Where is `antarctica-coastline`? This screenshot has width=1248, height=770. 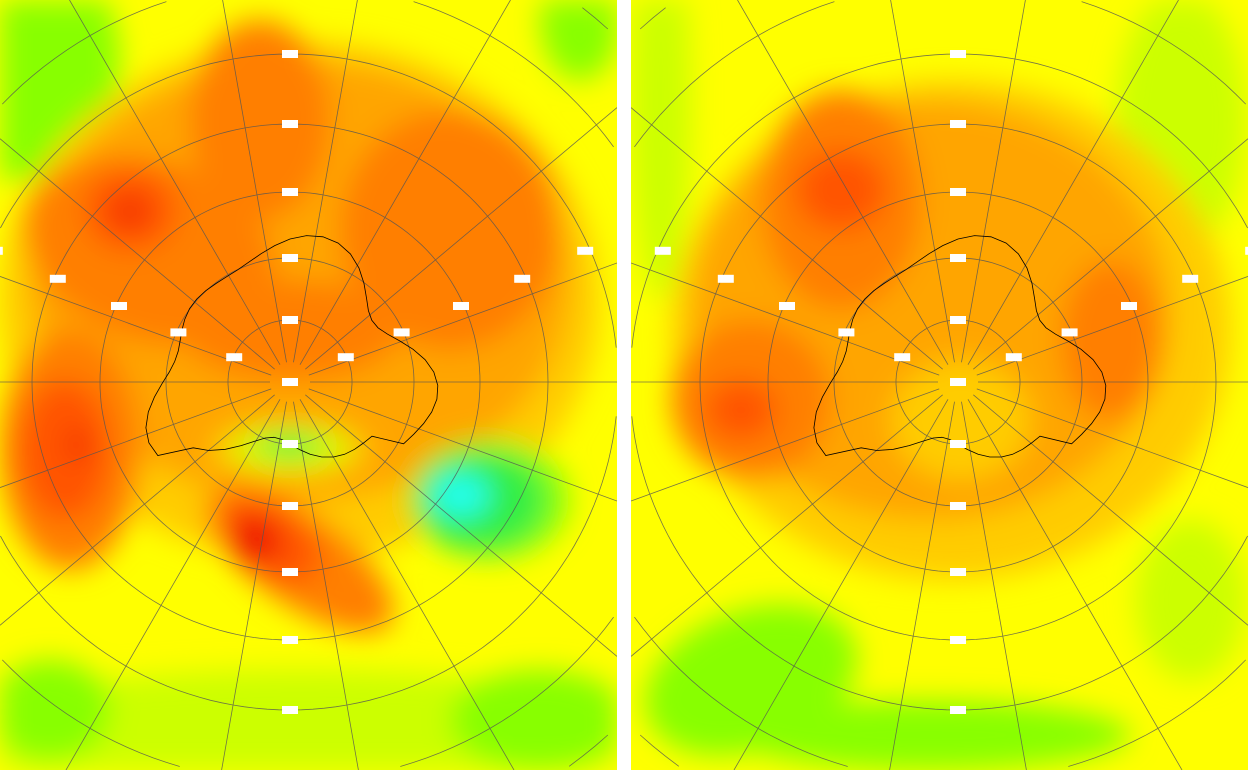 antarctica-coastline is located at coordinates (292, 346).